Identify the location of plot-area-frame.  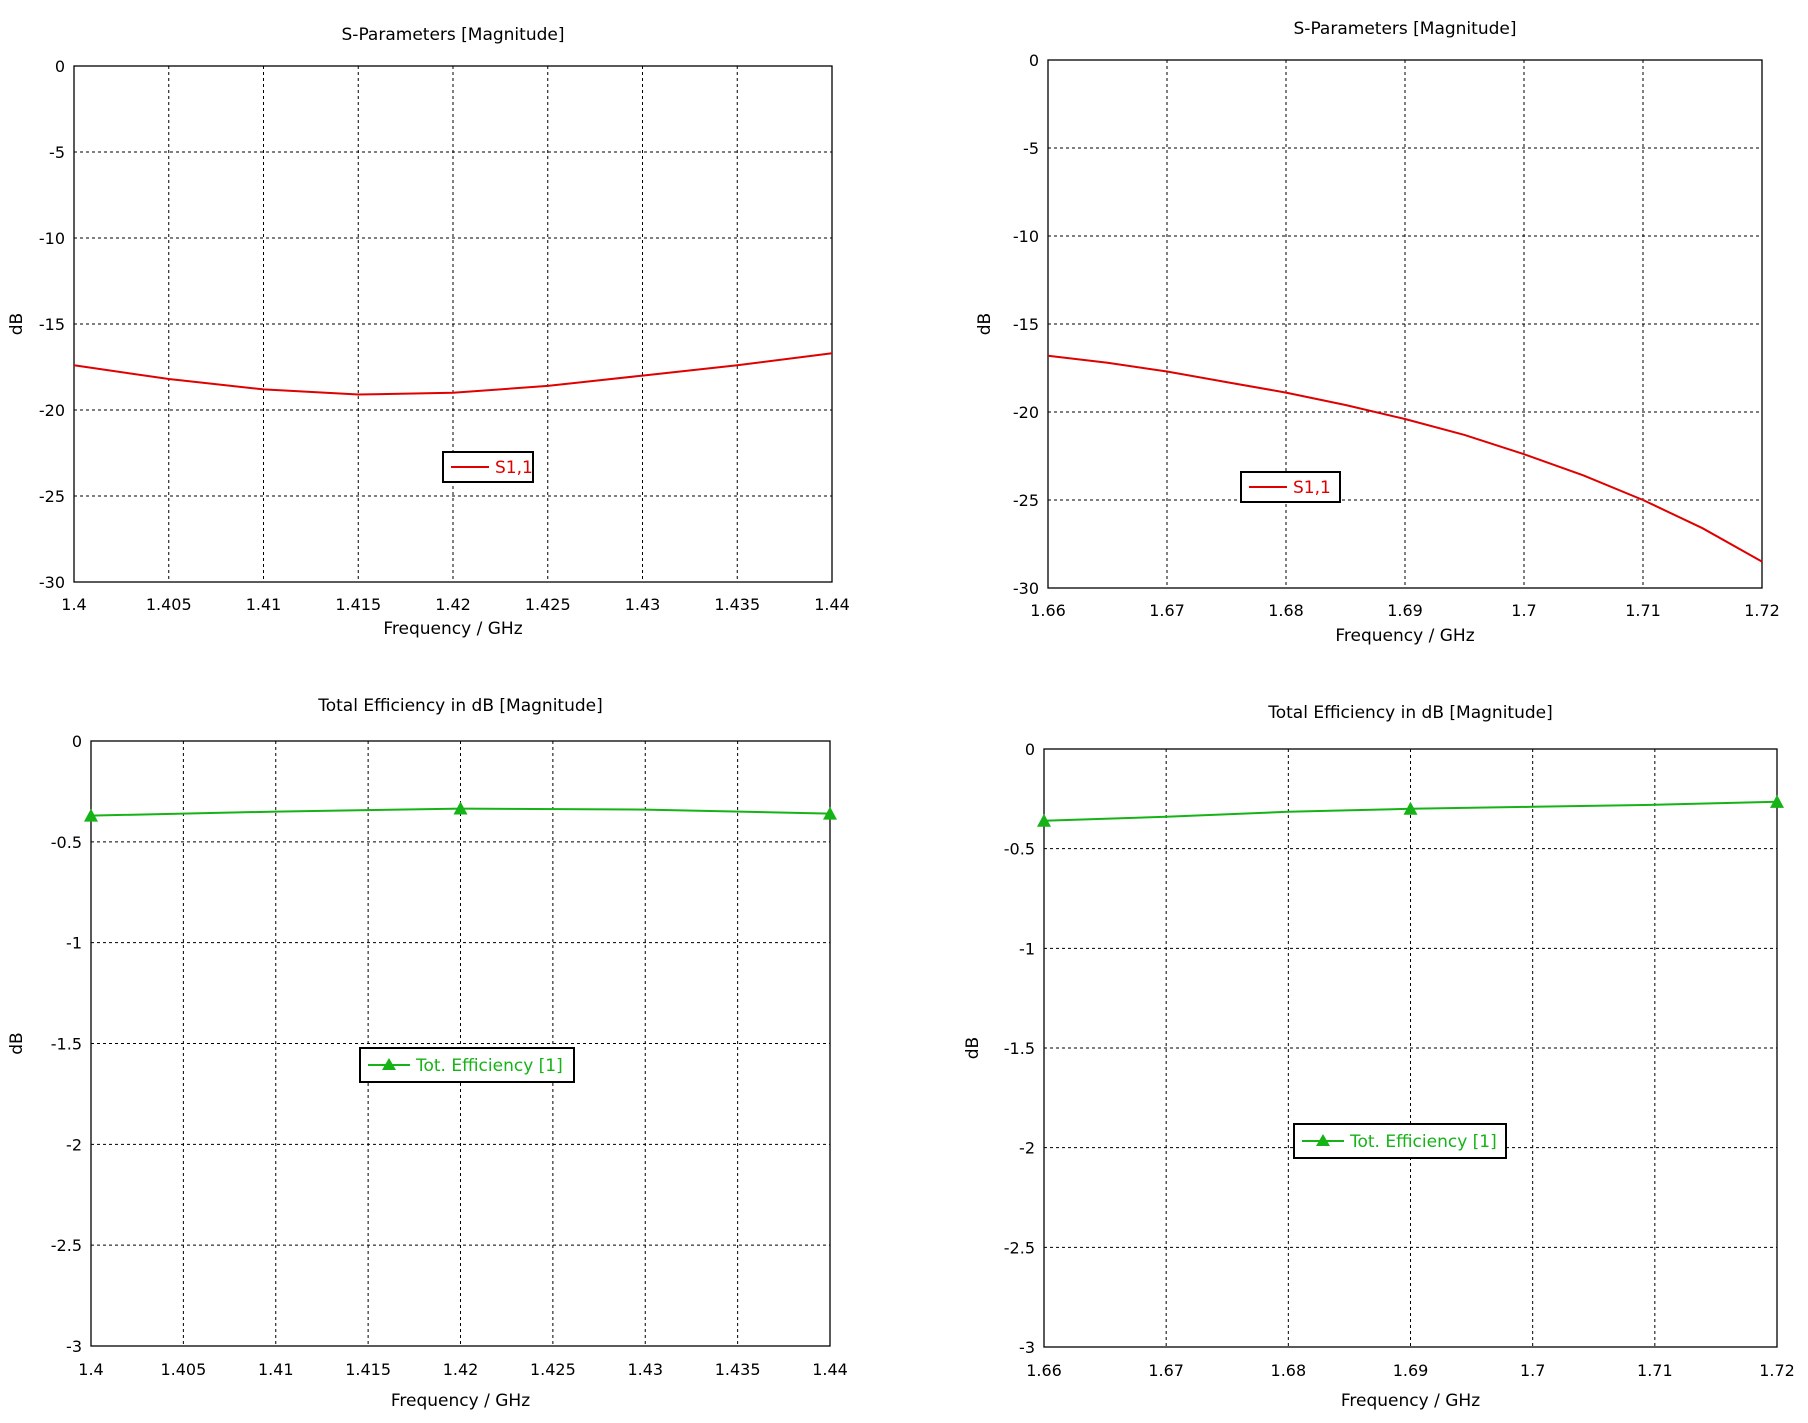
(1405, 324).